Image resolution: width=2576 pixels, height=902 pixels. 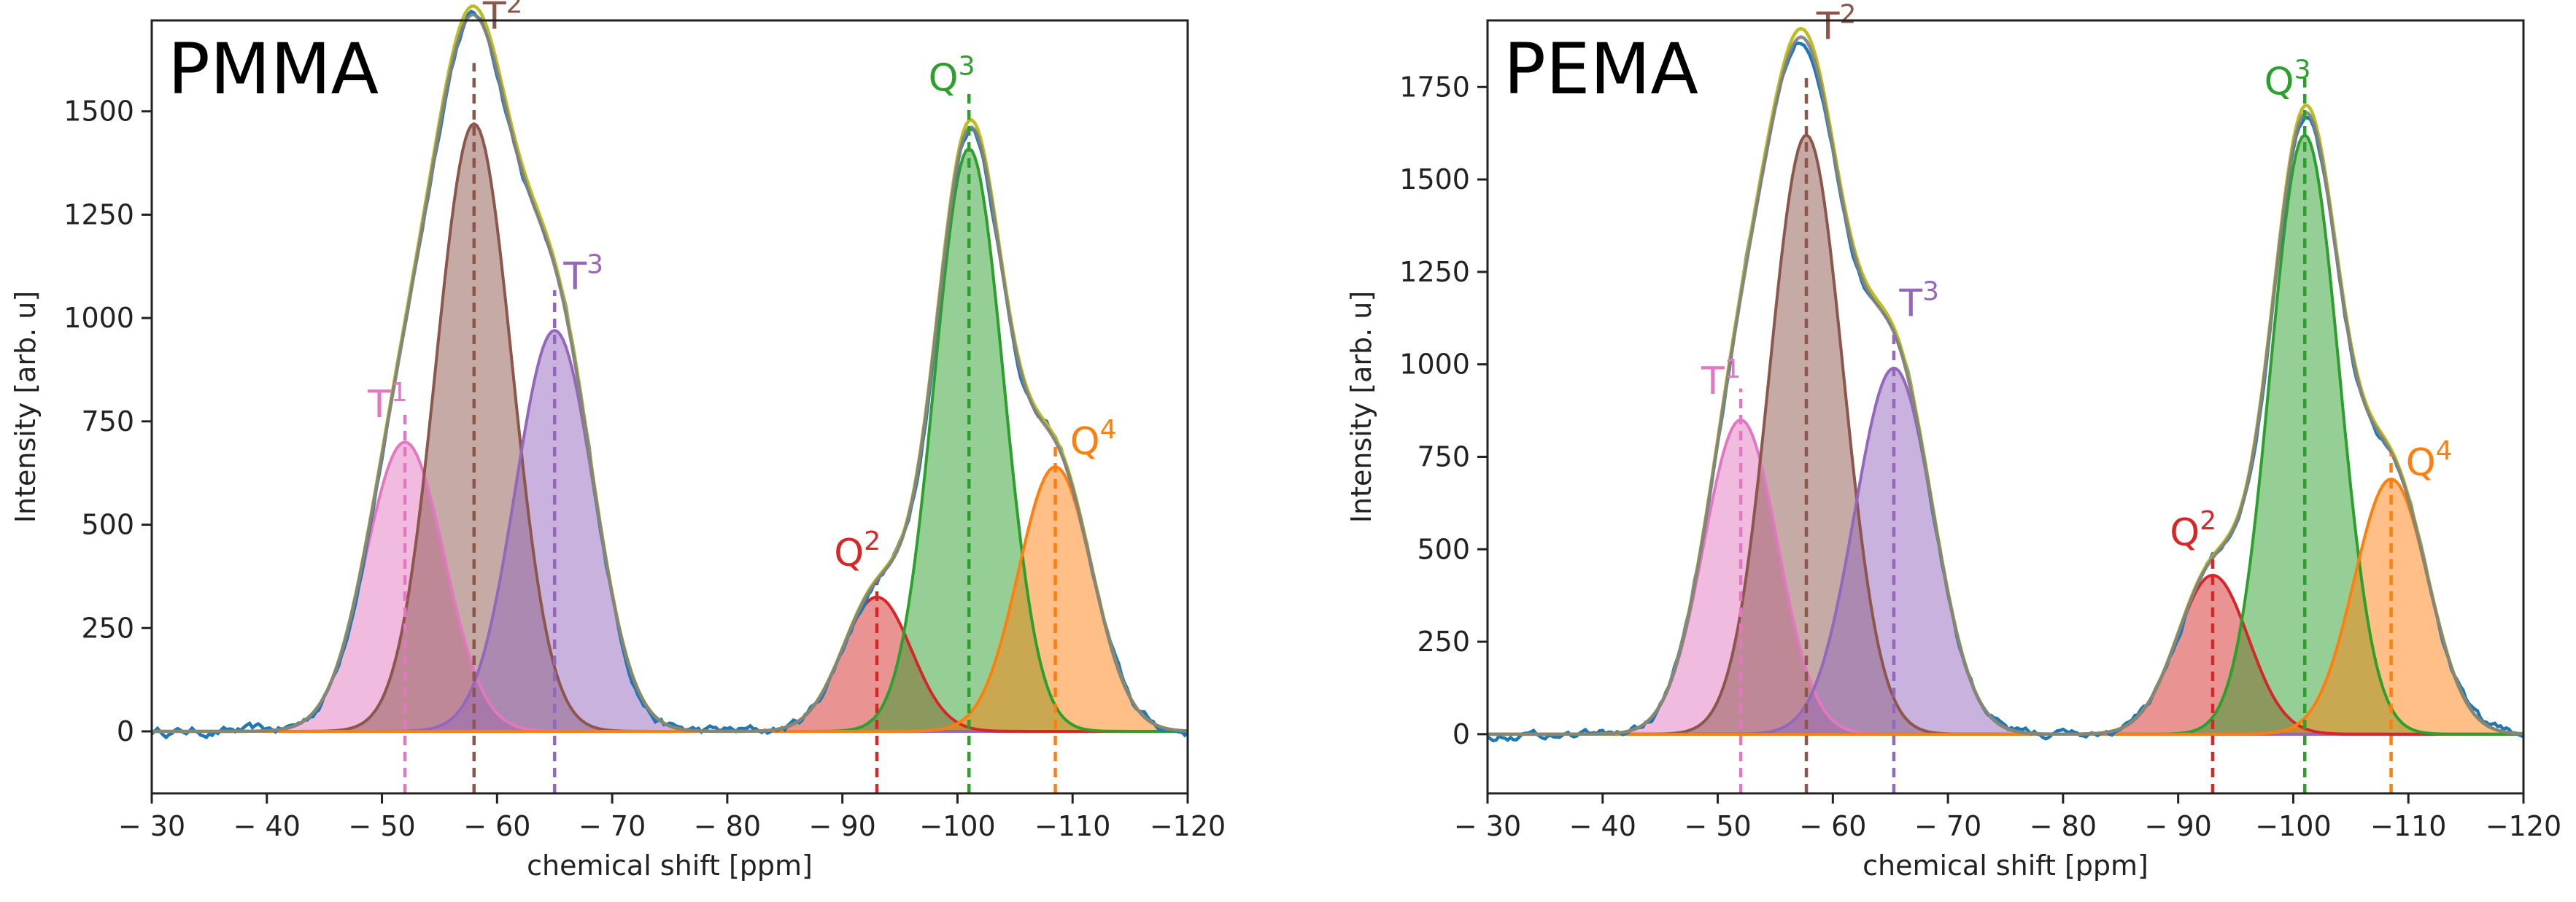 I want to click on chart-title: PEMA, so click(x=1601, y=69).